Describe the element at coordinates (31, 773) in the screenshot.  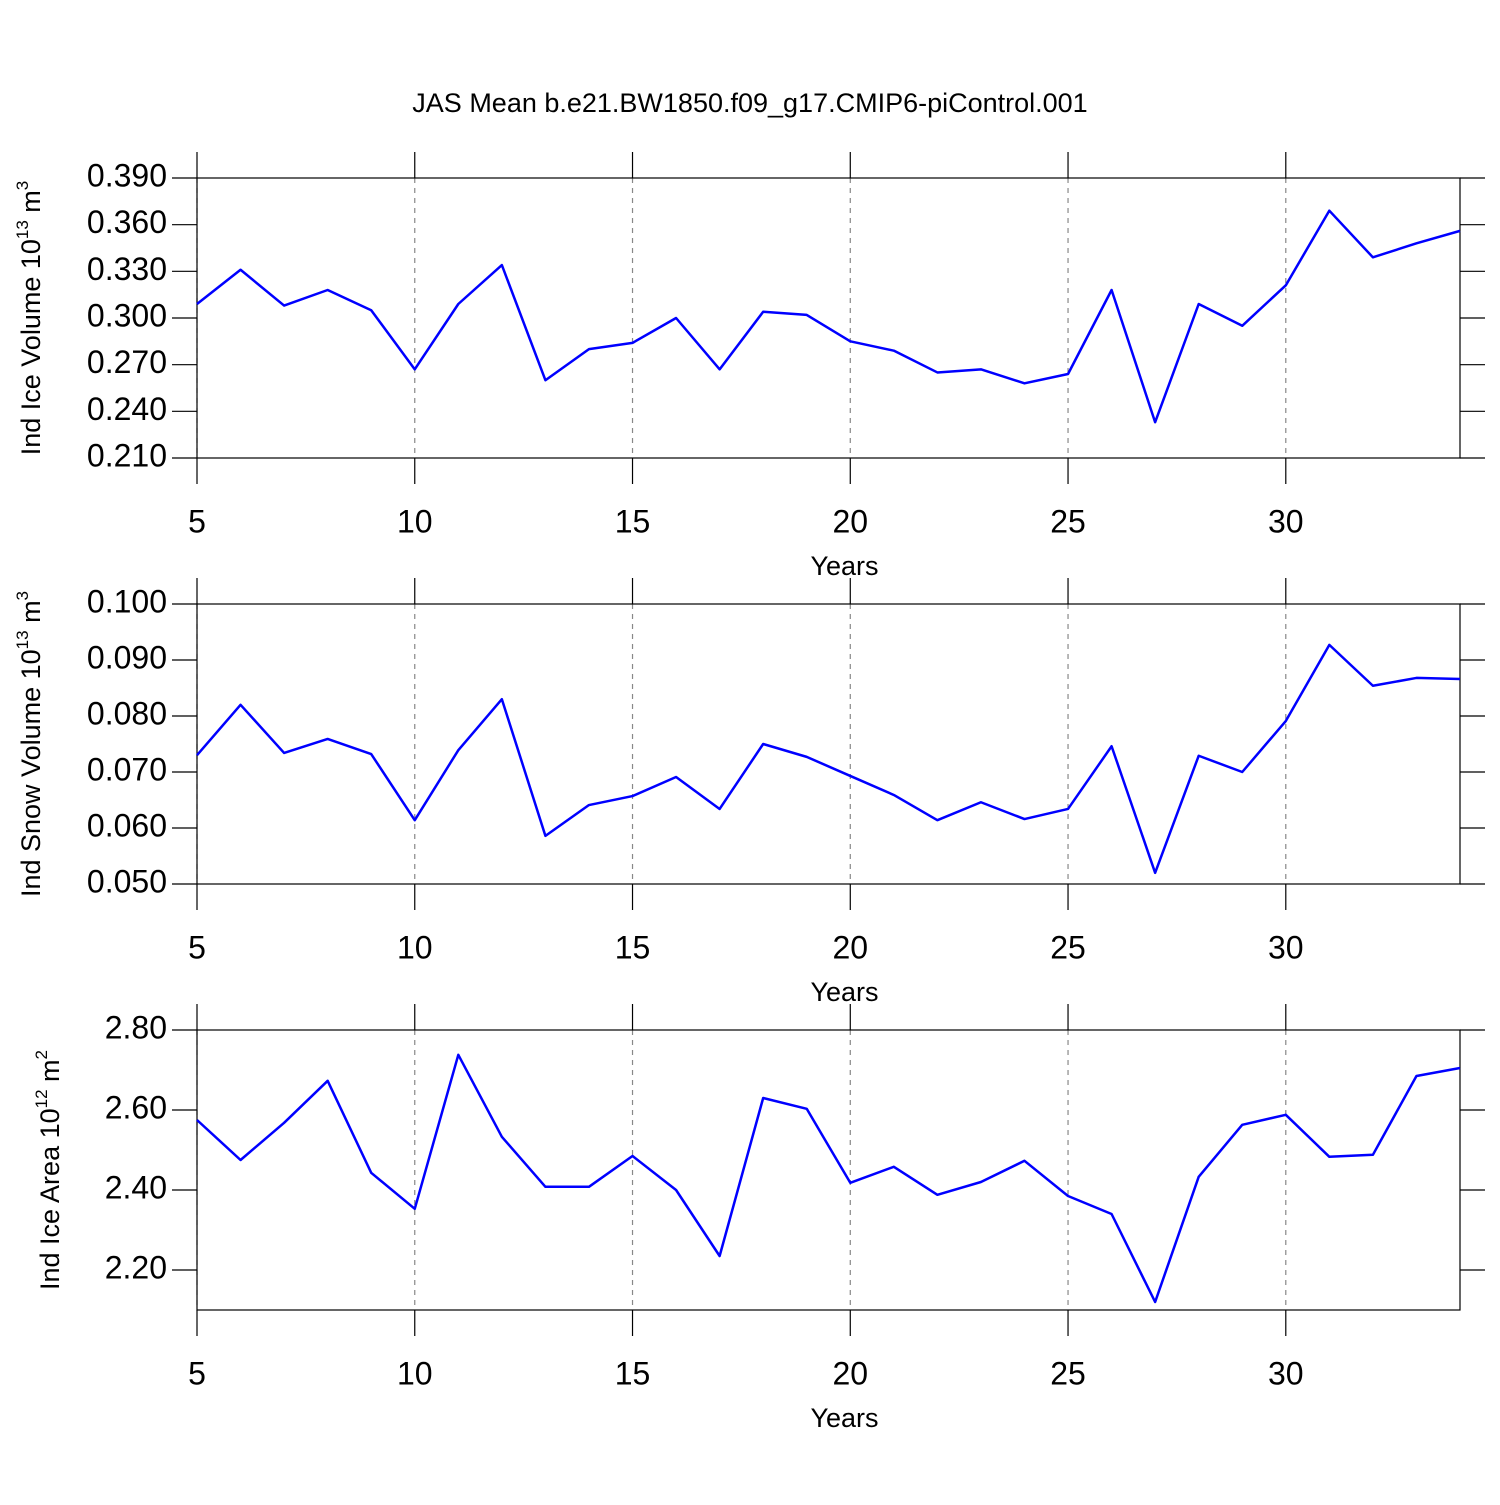
I see `y-axis-label-part: Ind Snow Volume 10` at that location.